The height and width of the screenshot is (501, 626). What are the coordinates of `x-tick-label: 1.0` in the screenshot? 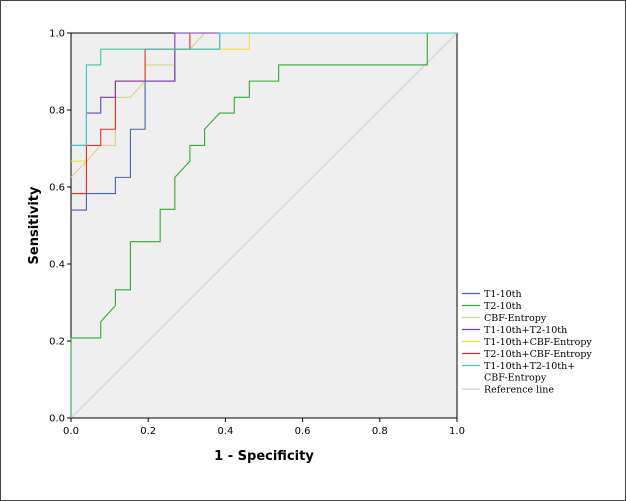 It's located at (457, 431).